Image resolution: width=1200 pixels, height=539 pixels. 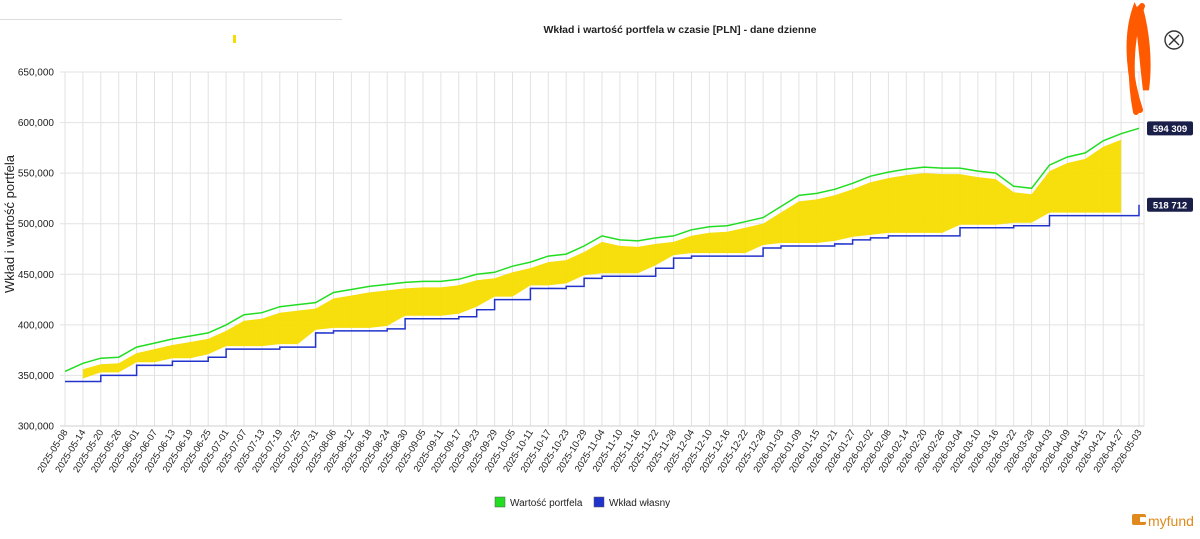 I want to click on y-tick-label: 300,000, so click(x=36, y=427).